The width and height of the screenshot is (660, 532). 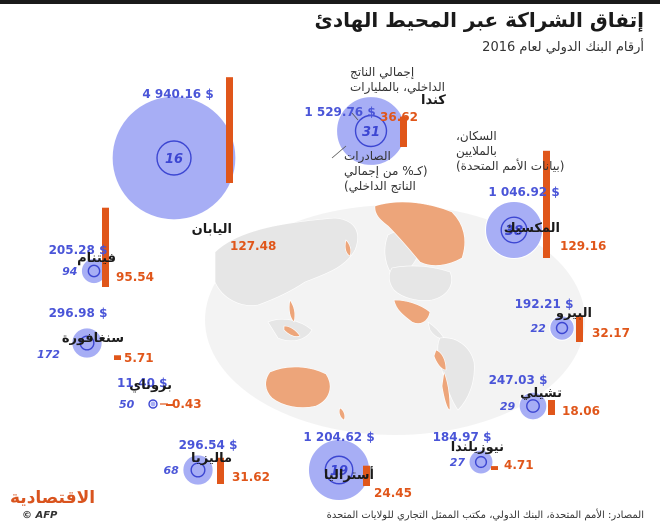 I want to click on gdp-label: 205.28 $, so click(x=78, y=250).